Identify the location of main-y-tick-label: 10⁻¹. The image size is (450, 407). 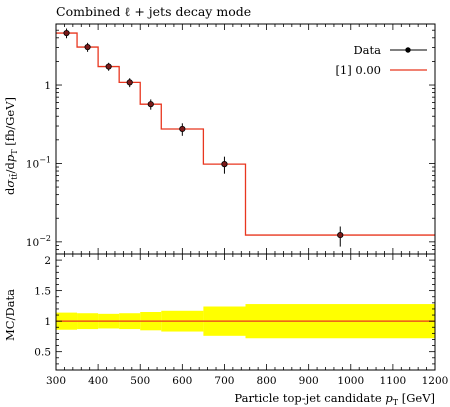
(38, 162).